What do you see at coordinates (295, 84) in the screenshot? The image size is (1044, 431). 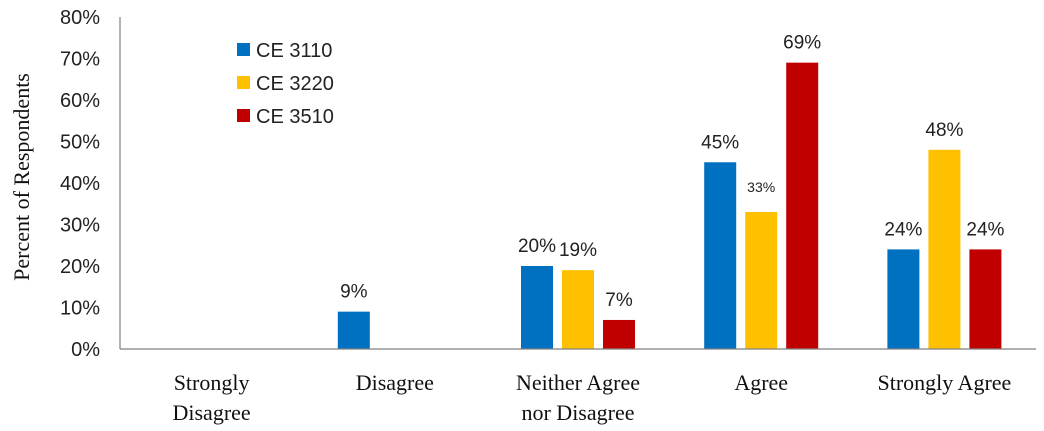 I see `legend-label: CE 3220` at bounding box center [295, 84].